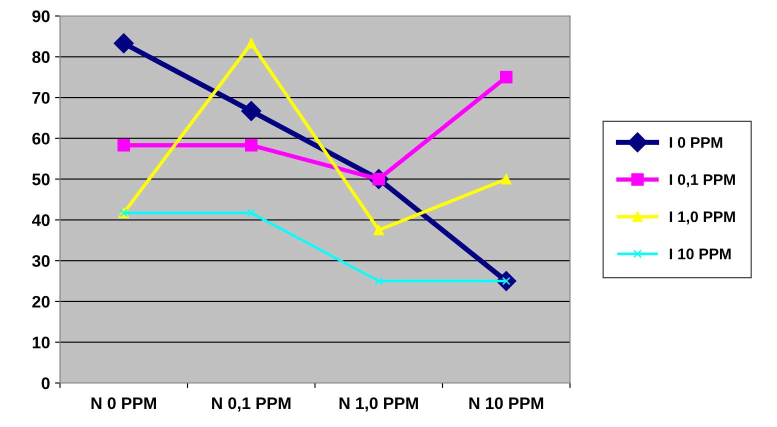 This screenshot has width=777, height=427. What do you see at coordinates (41, 302) in the screenshot?
I see `y-tick-label: 20` at bounding box center [41, 302].